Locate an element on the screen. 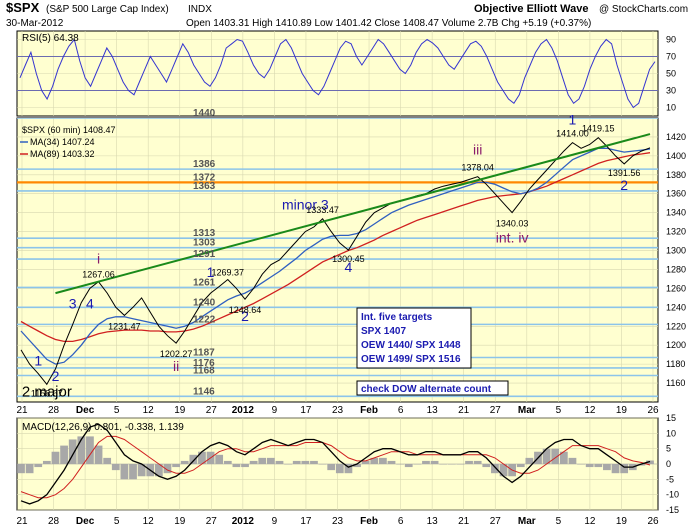  price-label: 1267.06 is located at coordinates (98, 275).